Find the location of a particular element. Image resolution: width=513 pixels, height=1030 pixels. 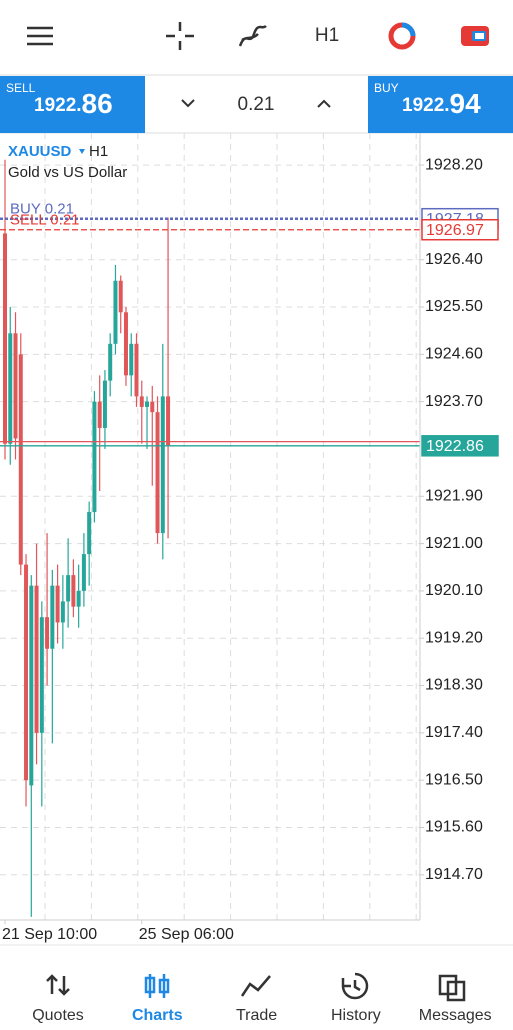

y-tick-label: 1926.40 is located at coordinates (454, 259).